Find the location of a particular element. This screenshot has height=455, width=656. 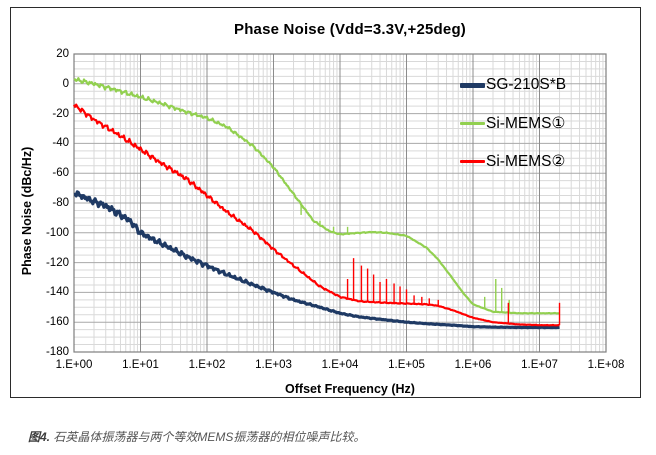

chart-title: Phase Noise (Vdd=3.3V,+25deg) is located at coordinates (350, 29).